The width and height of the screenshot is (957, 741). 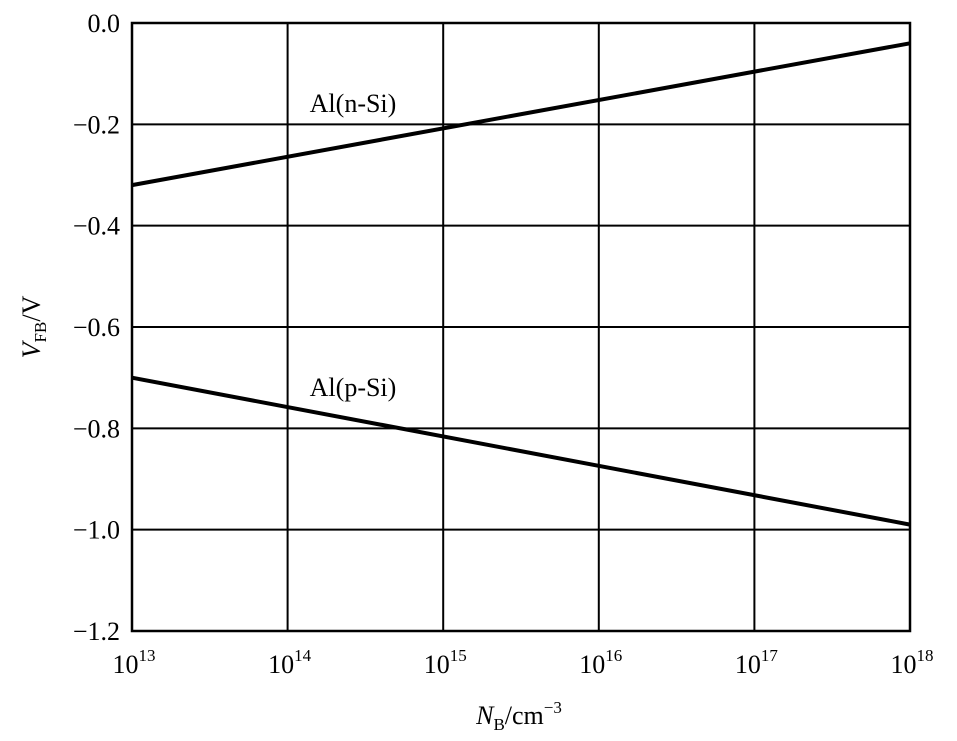 I want to click on x-tick-label: 1016, so click(x=600, y=662).